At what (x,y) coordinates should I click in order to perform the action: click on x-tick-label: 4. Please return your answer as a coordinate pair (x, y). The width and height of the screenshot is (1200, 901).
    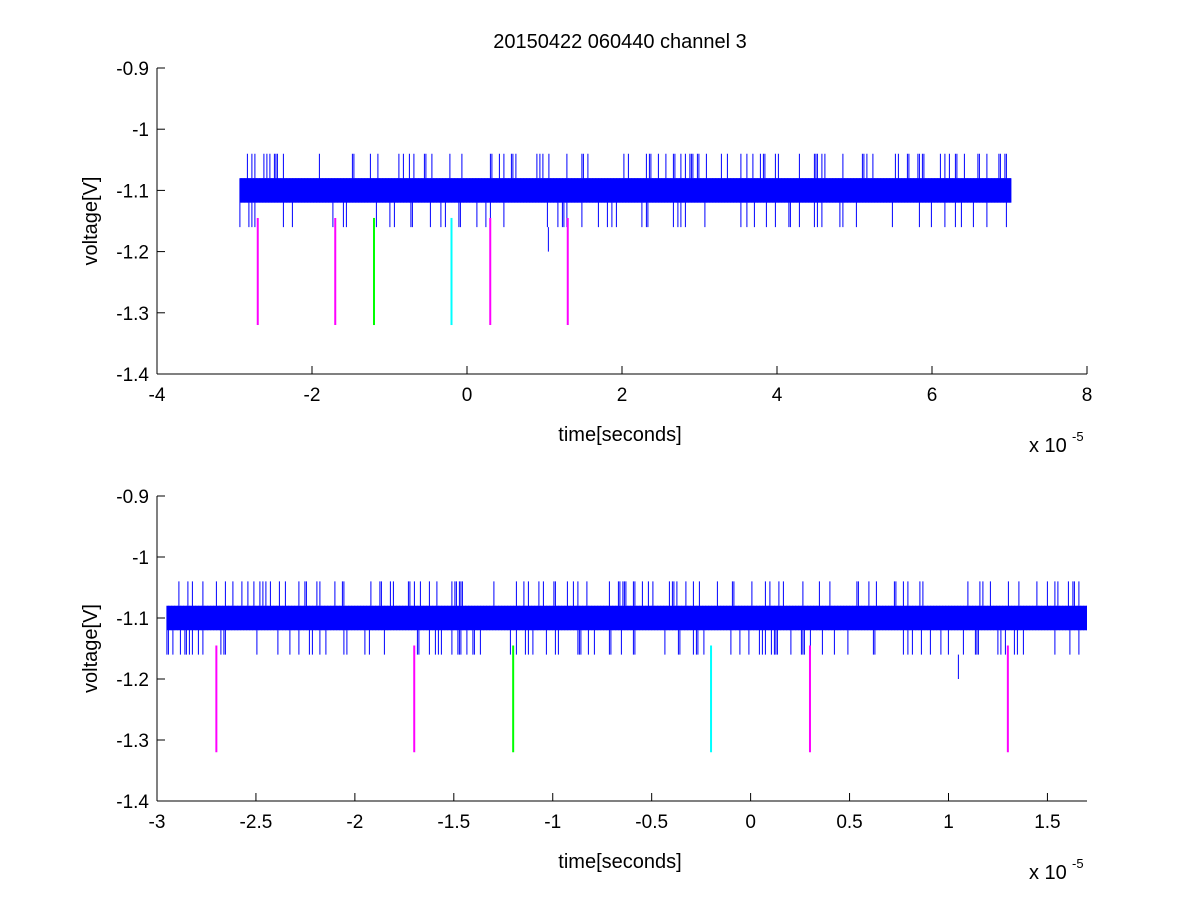
    Looking at the image, I should click on (777, 395).